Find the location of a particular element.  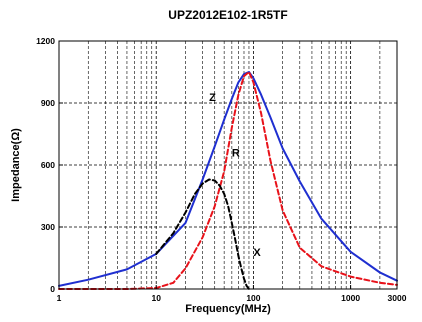

series-label-r: R is located at coordinates (236, 154).